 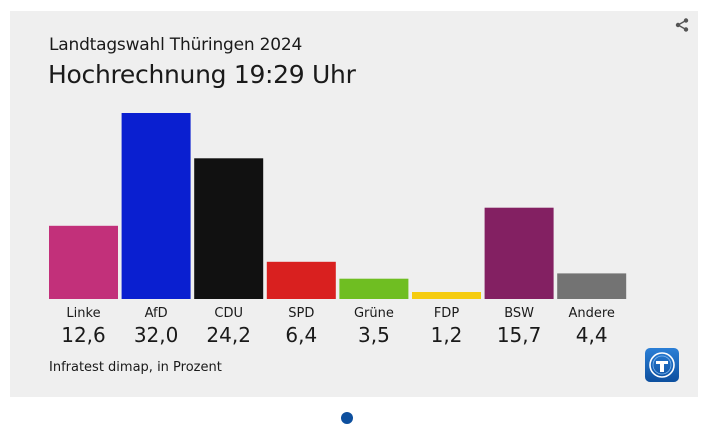 What do you see at coordinates (347, 418) in the screenshot?
I see `indicator-dot` at bounding box center [347, 418].